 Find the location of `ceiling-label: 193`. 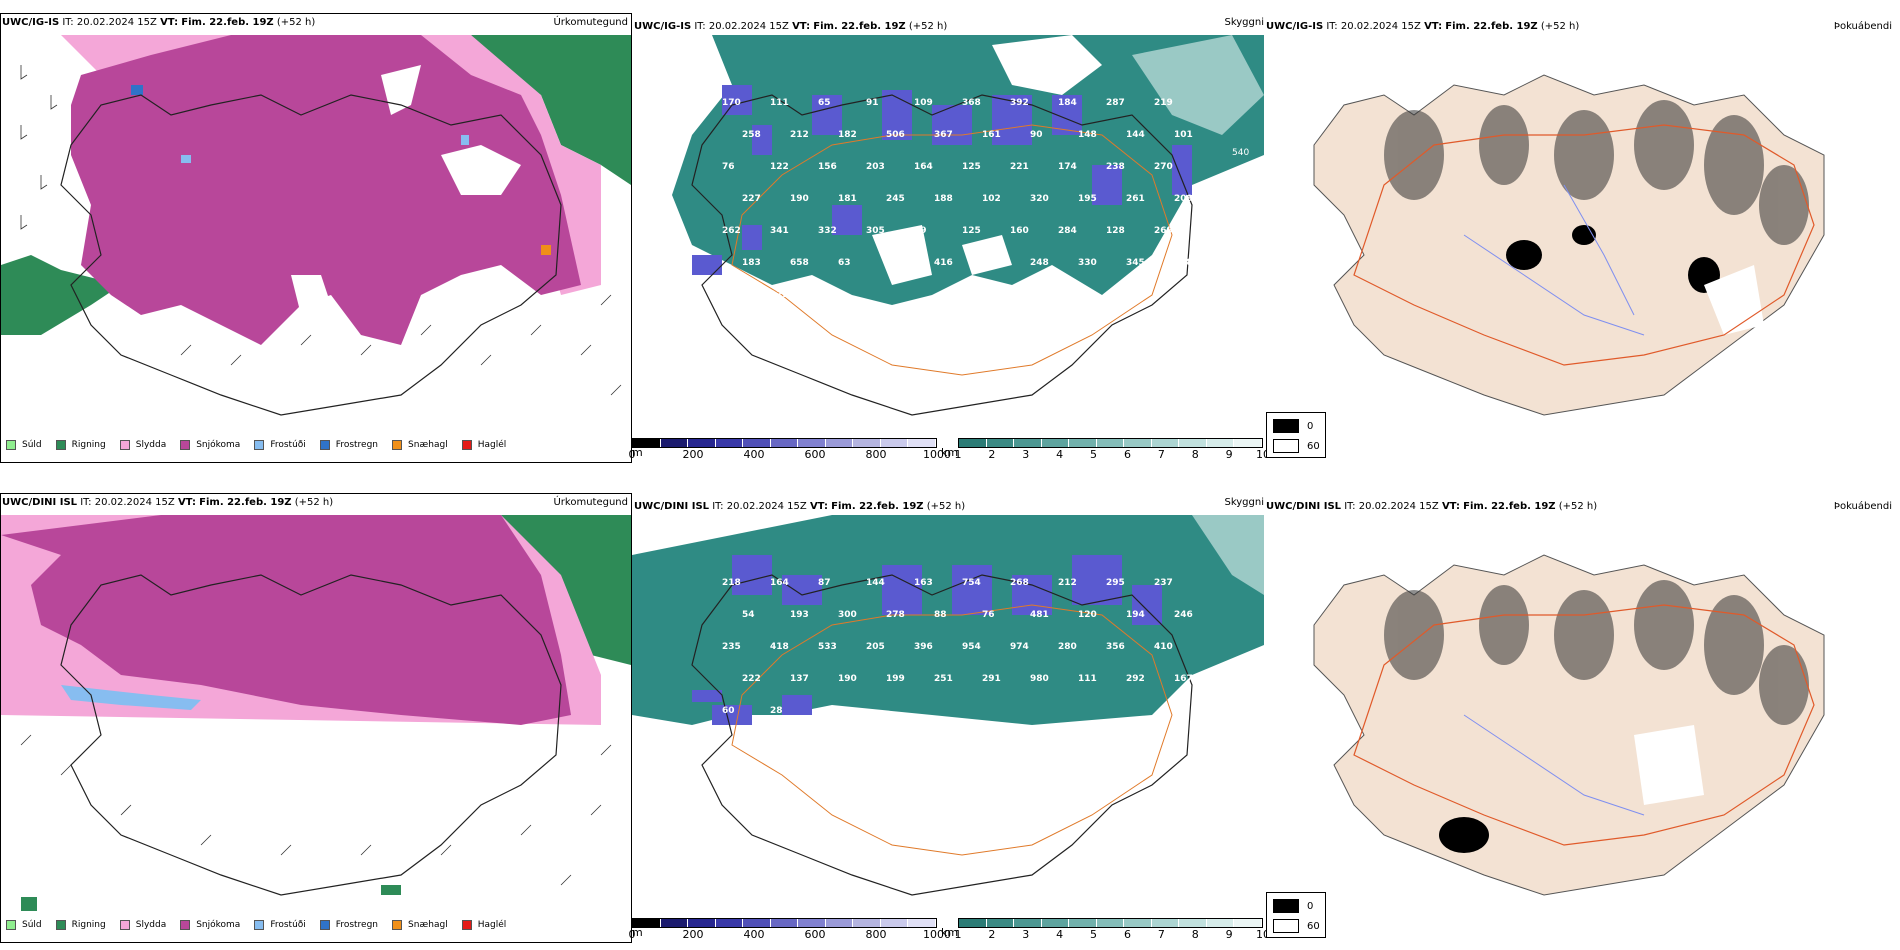

ceiling-label: 193 is located at coordinates (799, 615).